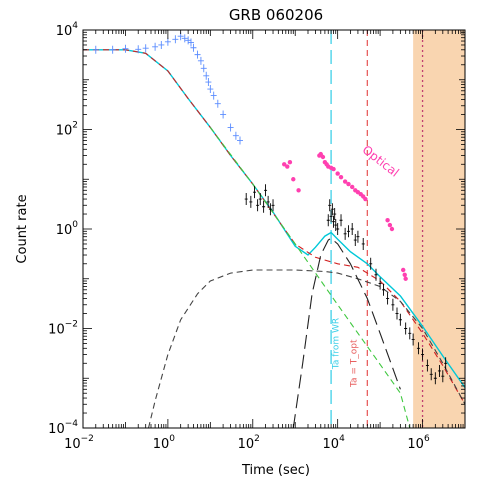 The width and height of the screenshot is (491, 491). What do you see at coordinates (22, 228) in the screenshot?
I see `y-axis-label: Count rate` at bounding box center [22, 228].